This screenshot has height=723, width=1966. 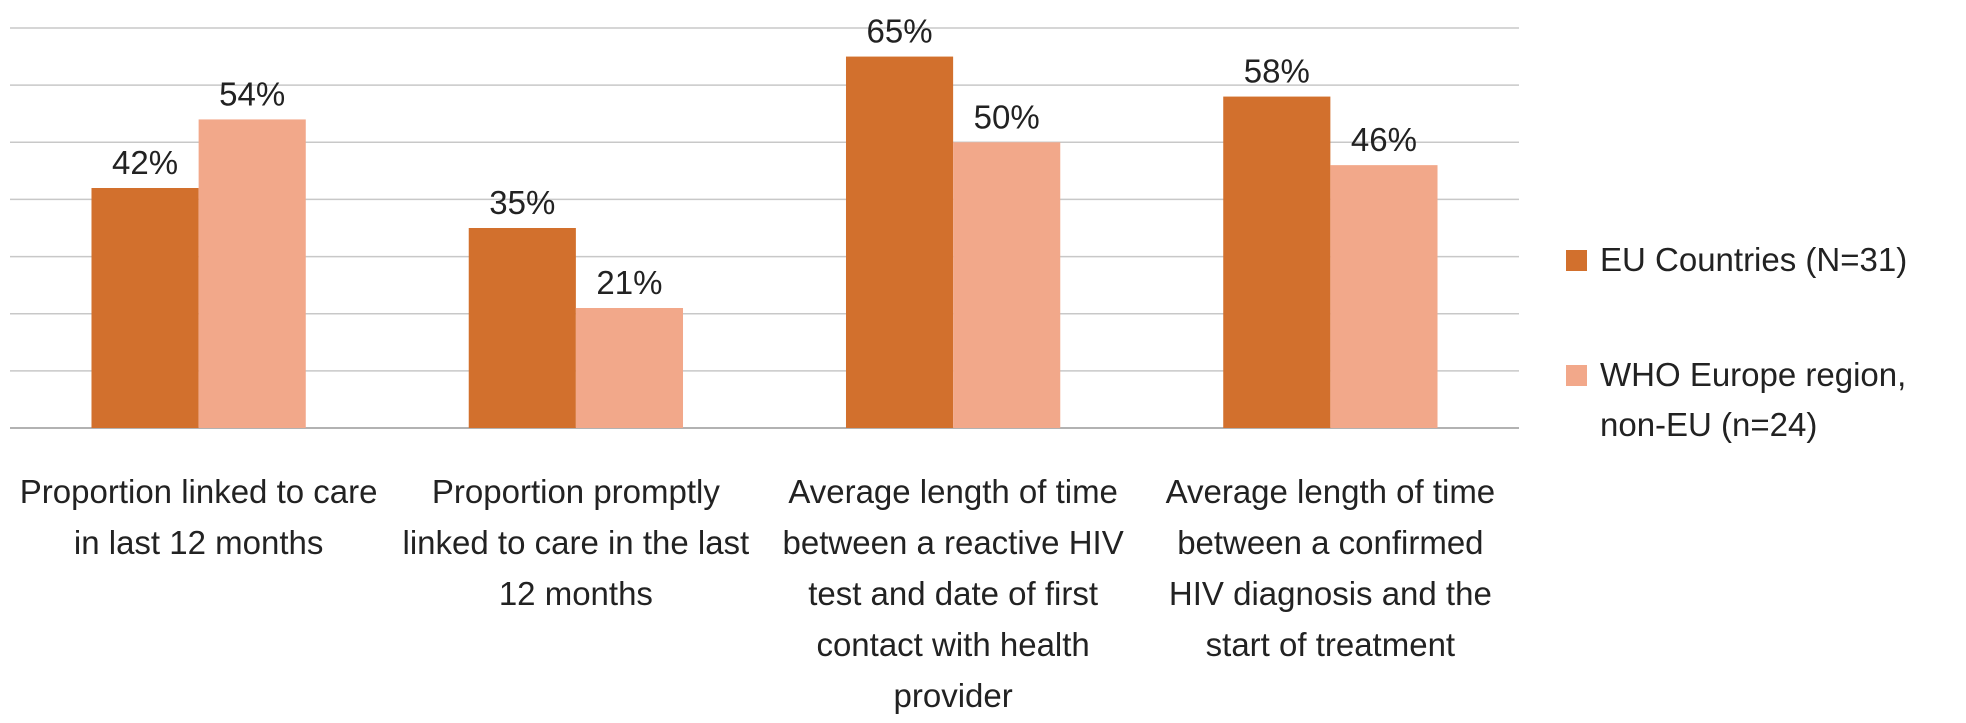 I want to click on value-label: 58%, so click(x=1277, y=71).